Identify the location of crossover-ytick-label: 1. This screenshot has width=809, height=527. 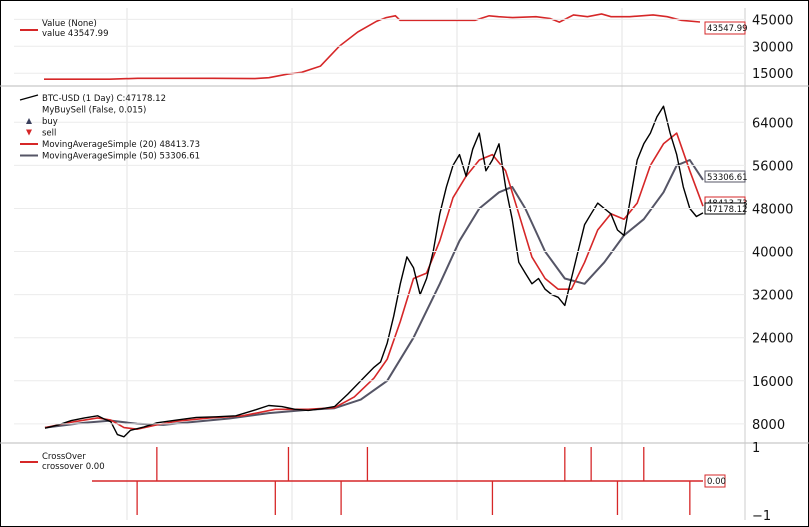
(756, 448).